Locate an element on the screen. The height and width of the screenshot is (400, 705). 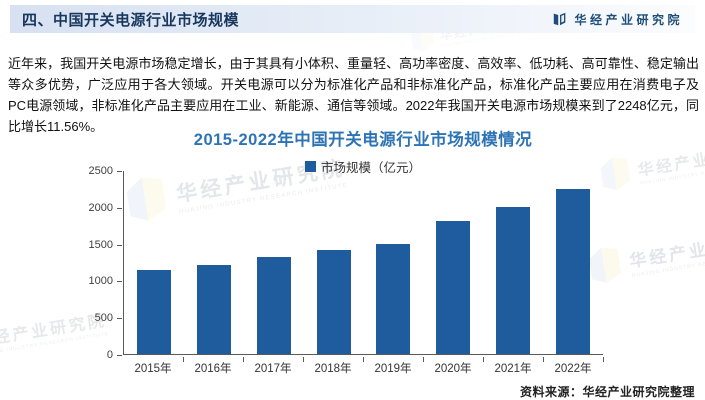
chart-title: 2015-2022年中国开关电源行业市场规模情况 is located at coordinates (363, 140).